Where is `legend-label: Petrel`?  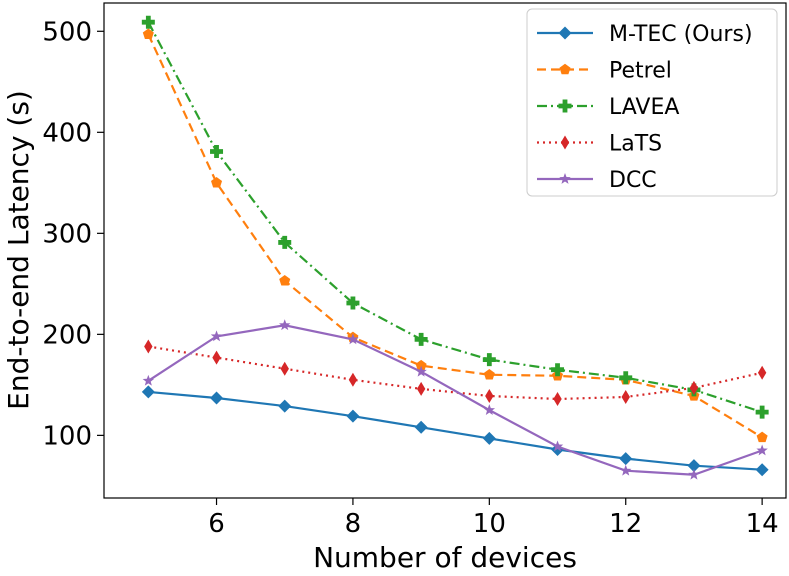
legend-label: Petrel is located at coordinates (640, 71).